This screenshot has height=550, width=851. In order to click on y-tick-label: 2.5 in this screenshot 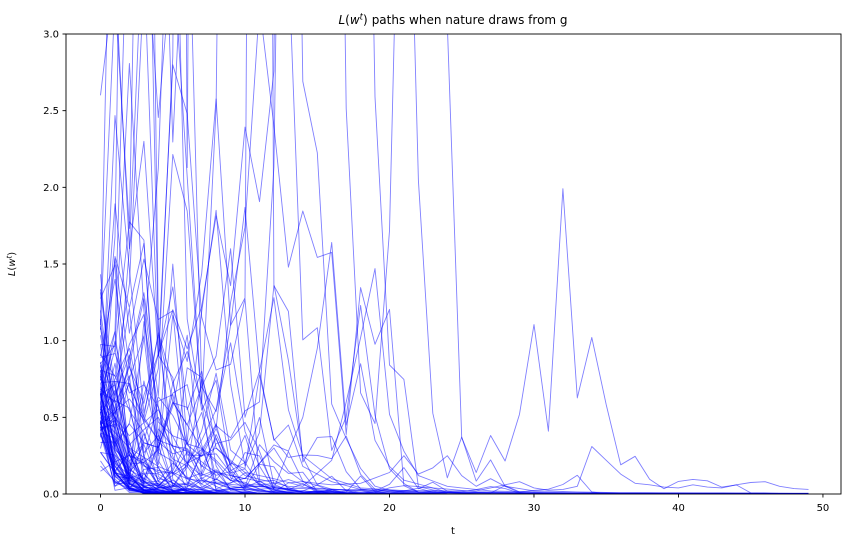, I will do `click(51, 111)`.